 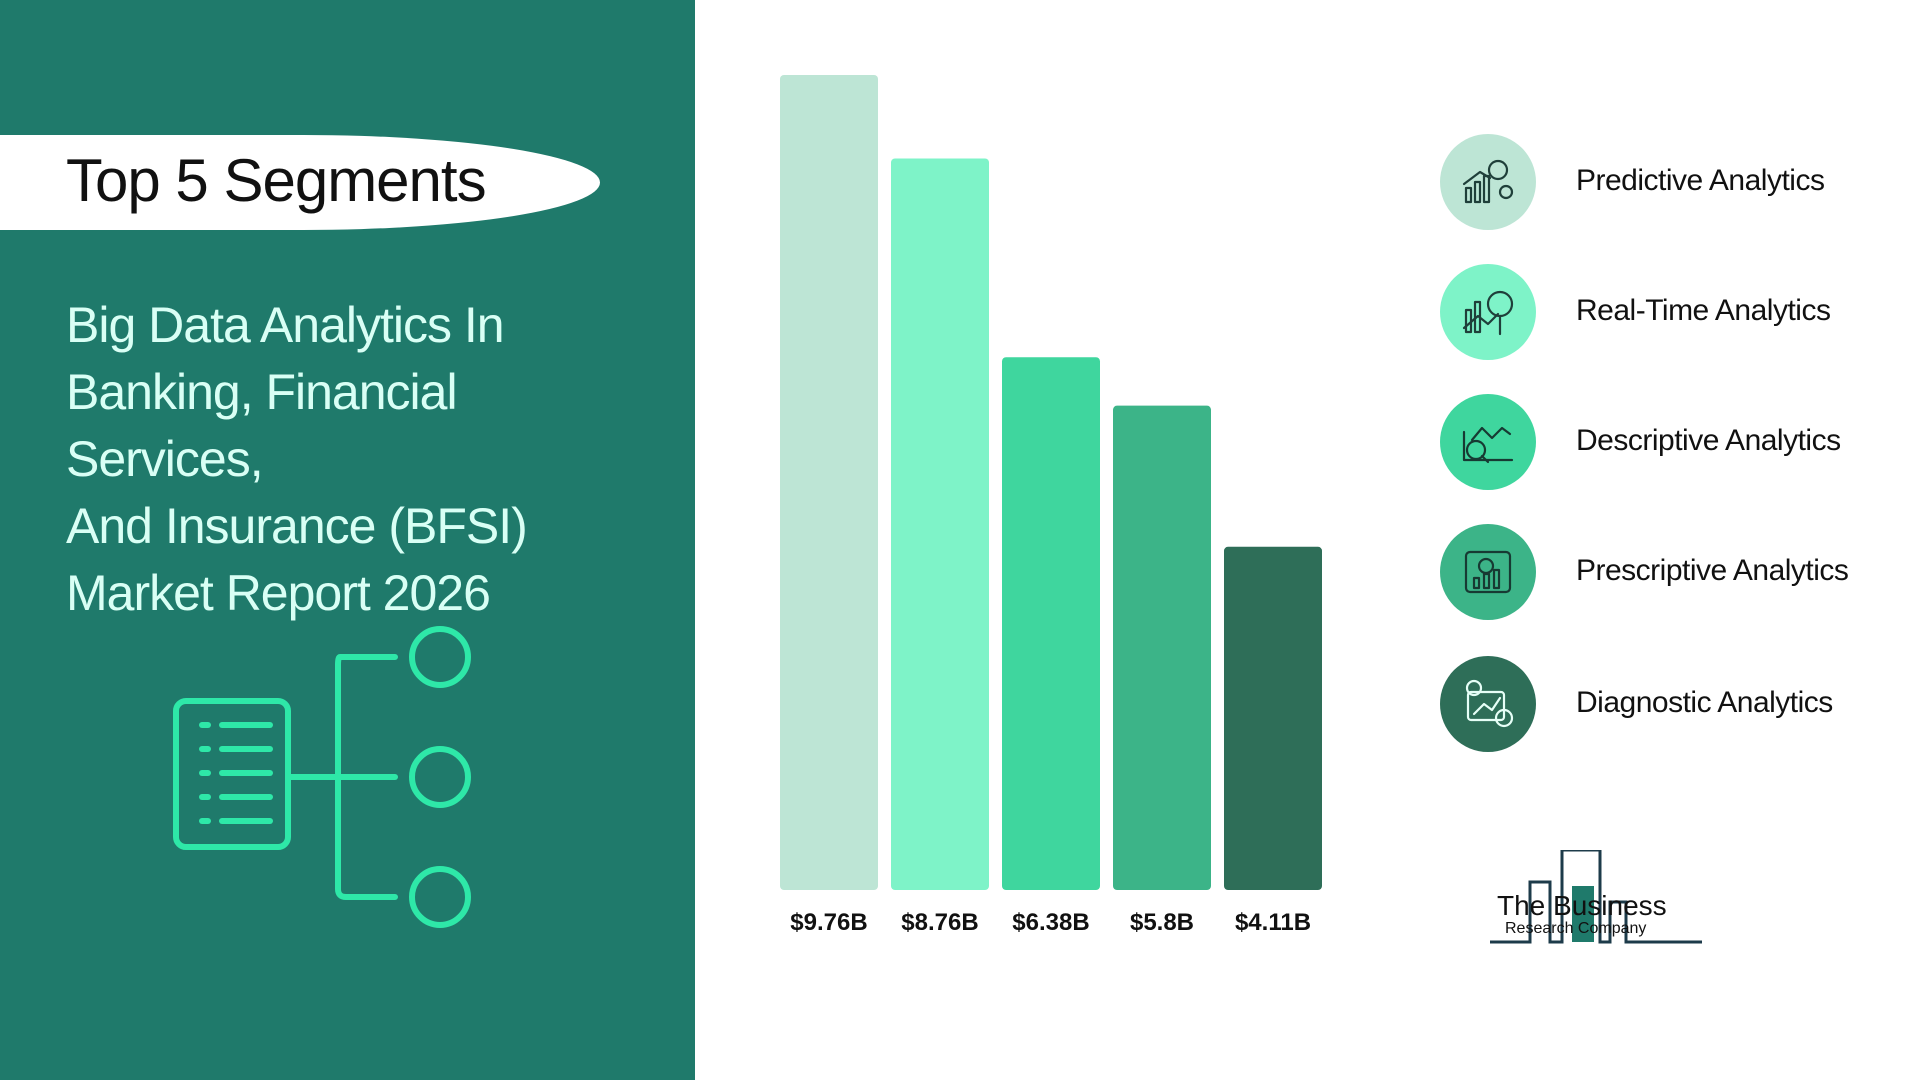 I want to click on bar-value-label: $8.76B, so click(x=939, y=922).